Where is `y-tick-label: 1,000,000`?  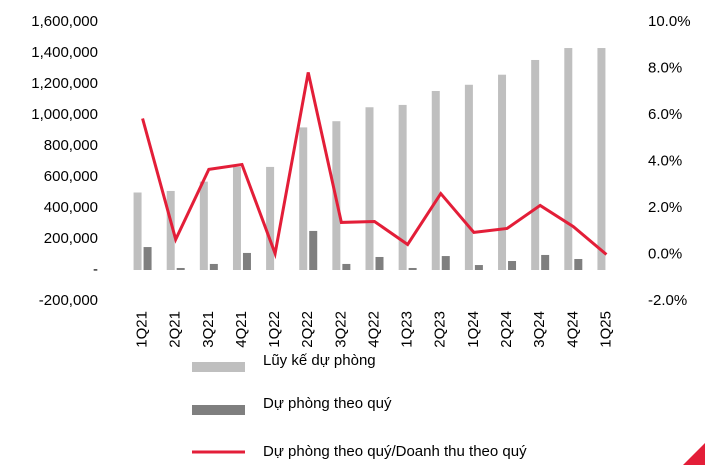
y-tick-label: 1,000,000 is located at coordinates (64, 114).